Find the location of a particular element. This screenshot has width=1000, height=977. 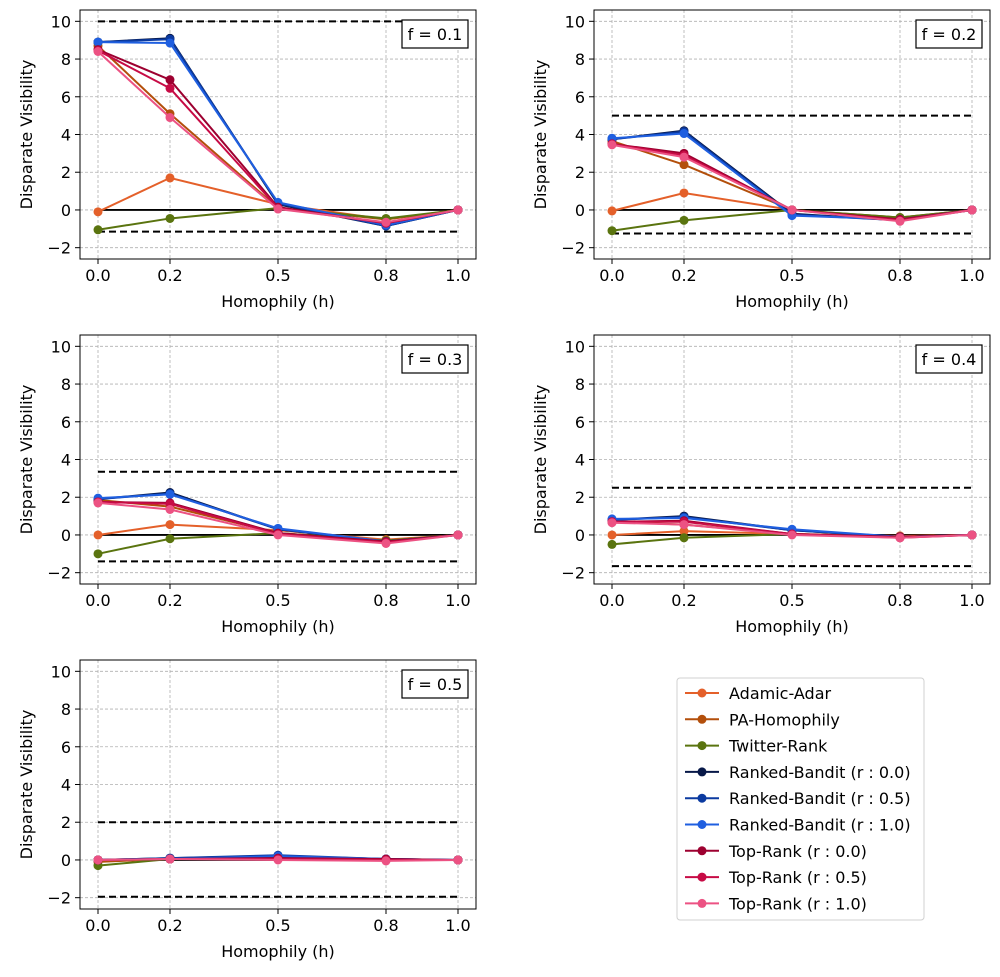

legend-entry: Top-Rank (r : 0.5) is located at coordinates (776, 877).